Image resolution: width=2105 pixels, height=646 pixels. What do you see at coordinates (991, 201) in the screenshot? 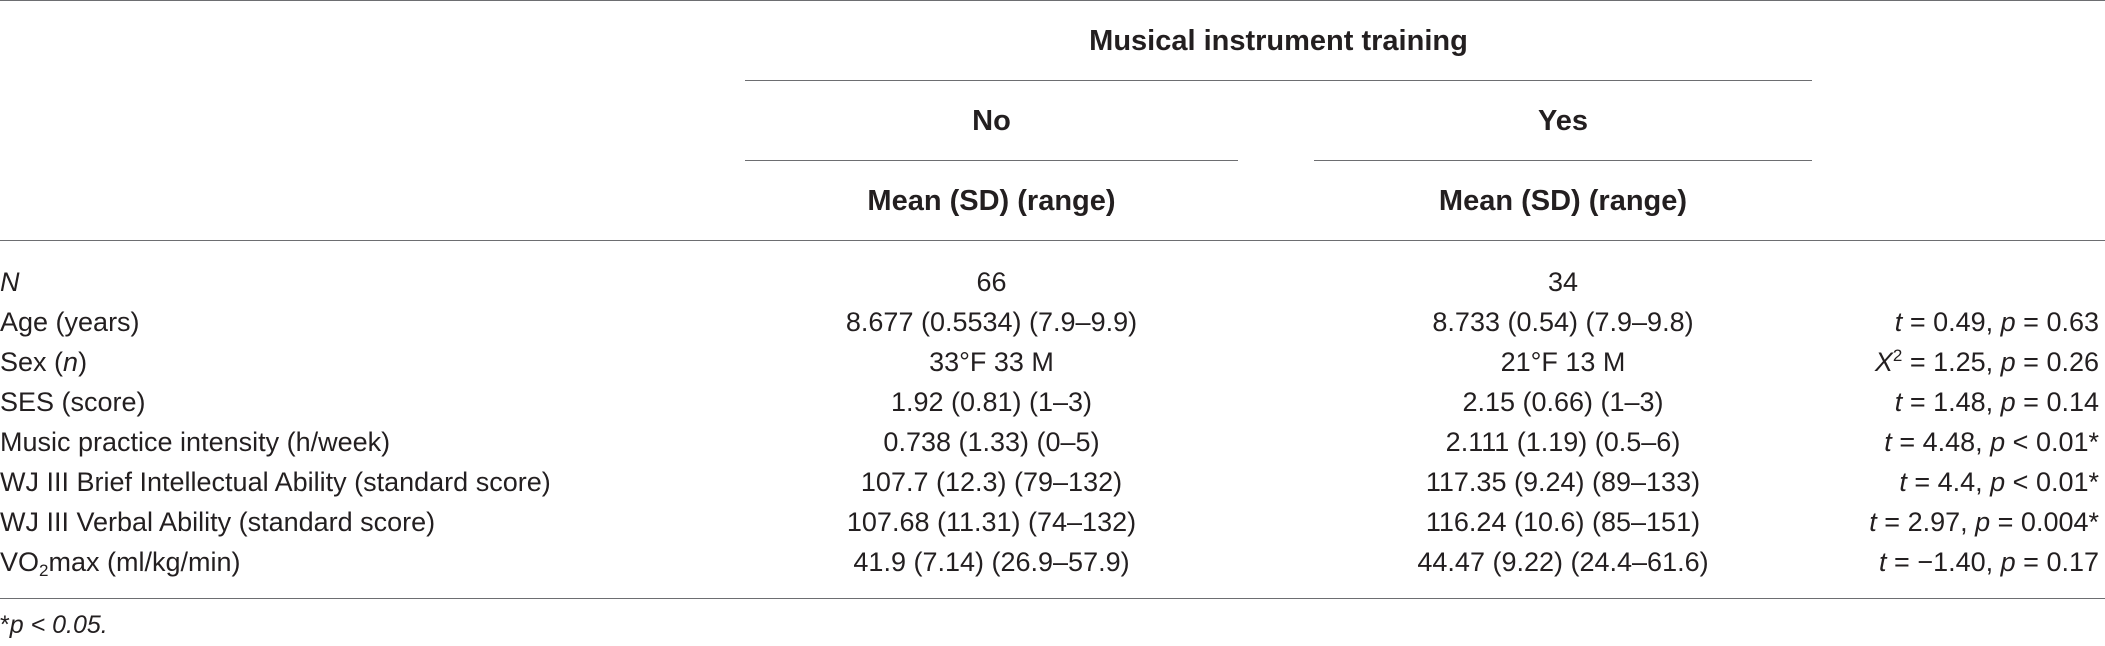
I see `subheader-no: Mean (SD) (range)` at bounding box center [991, 201].